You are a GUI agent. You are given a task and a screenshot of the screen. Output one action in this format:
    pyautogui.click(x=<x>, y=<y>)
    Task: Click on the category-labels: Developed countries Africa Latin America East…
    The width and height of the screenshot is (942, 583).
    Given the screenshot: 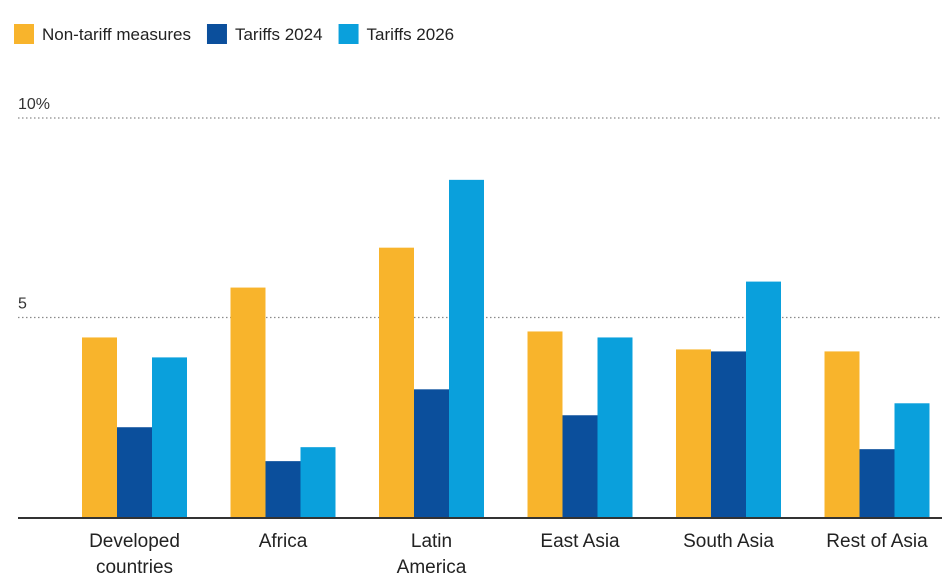 What is the action you would take?
    pyautogui.click(x=508, y=554)
    